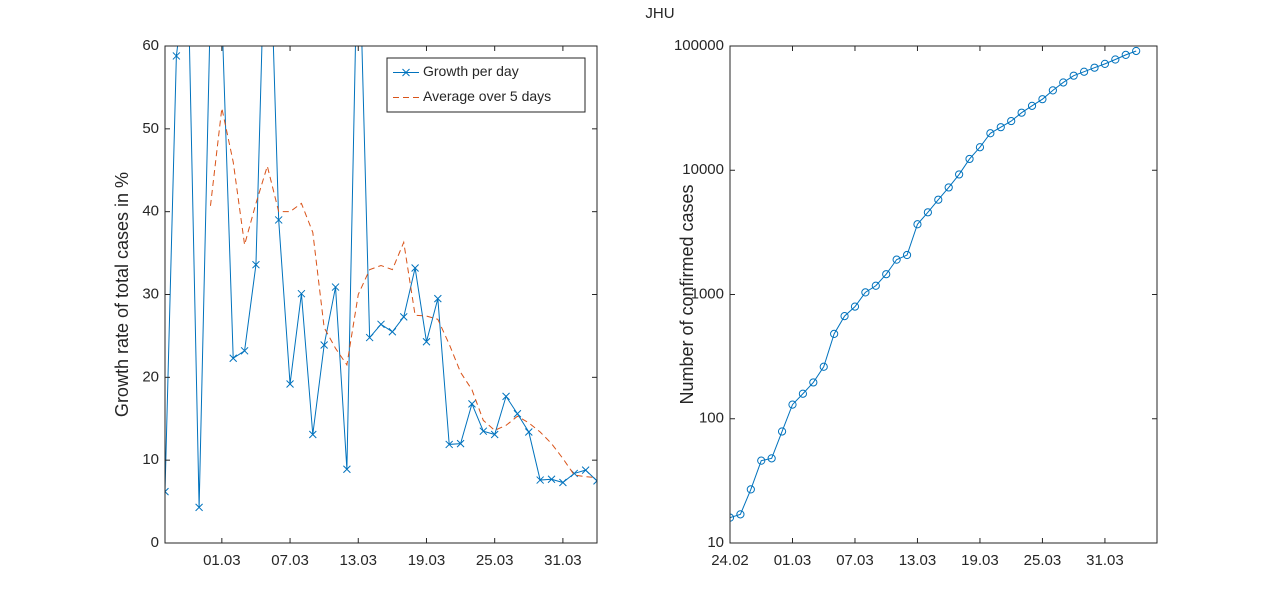 Image resolution: width=1280 pixels, height=610 pixels. Describe the element at coordinates (703, 169) in the screenshot. I see `y-tick-label: 10000` at that location.